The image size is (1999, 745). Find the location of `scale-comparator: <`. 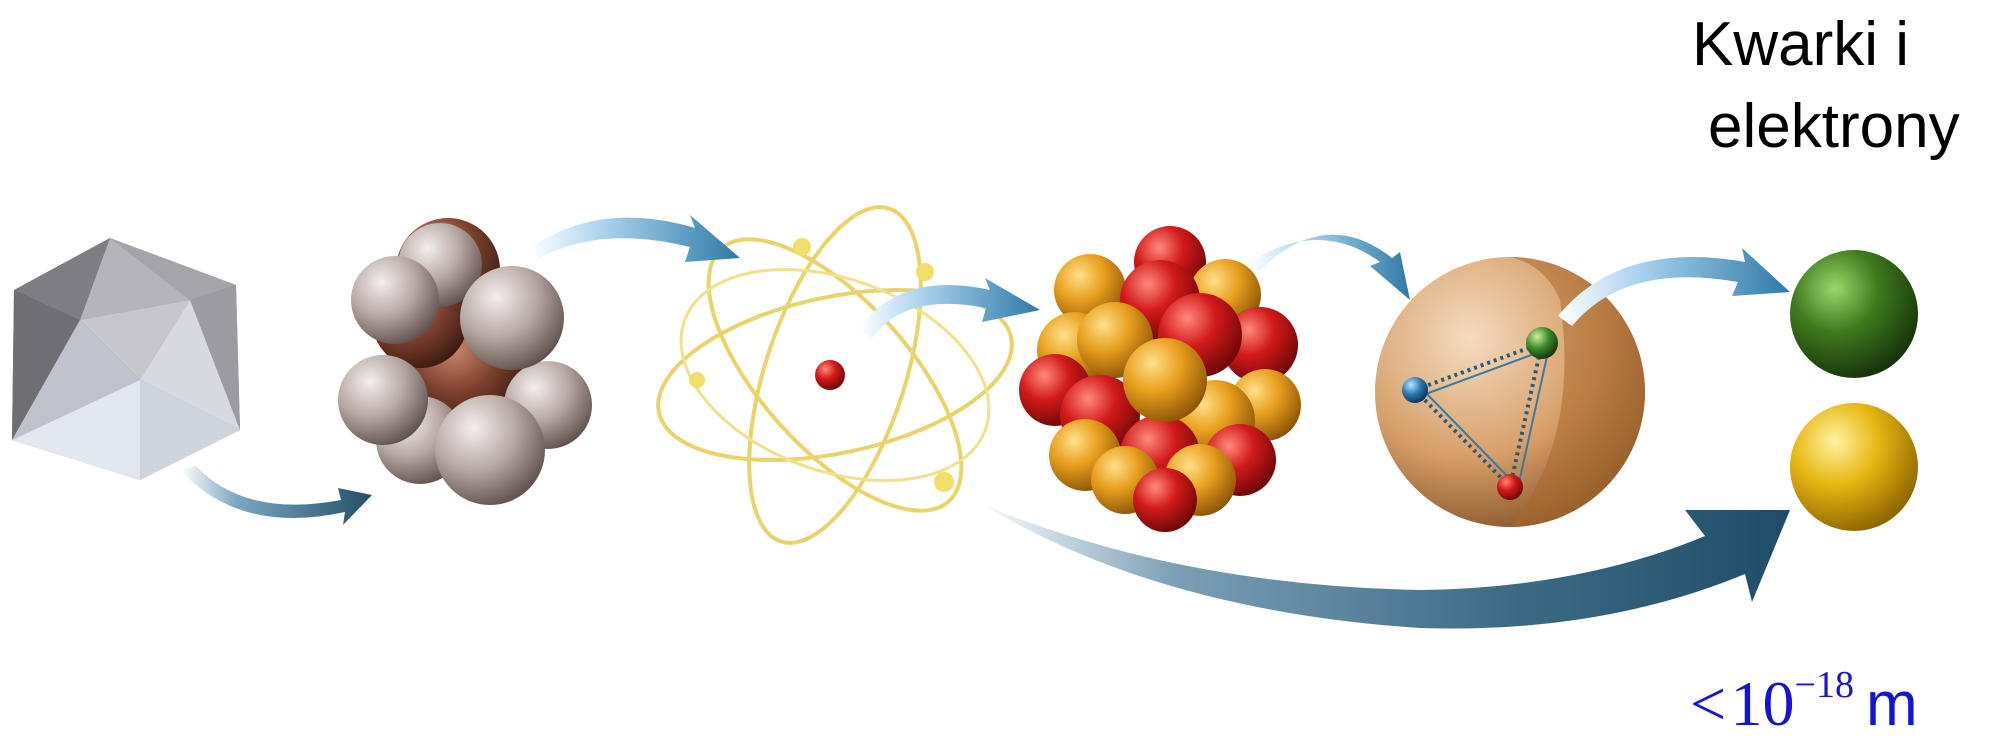

scale-comparator: < is located at coordinates (1708, 703).